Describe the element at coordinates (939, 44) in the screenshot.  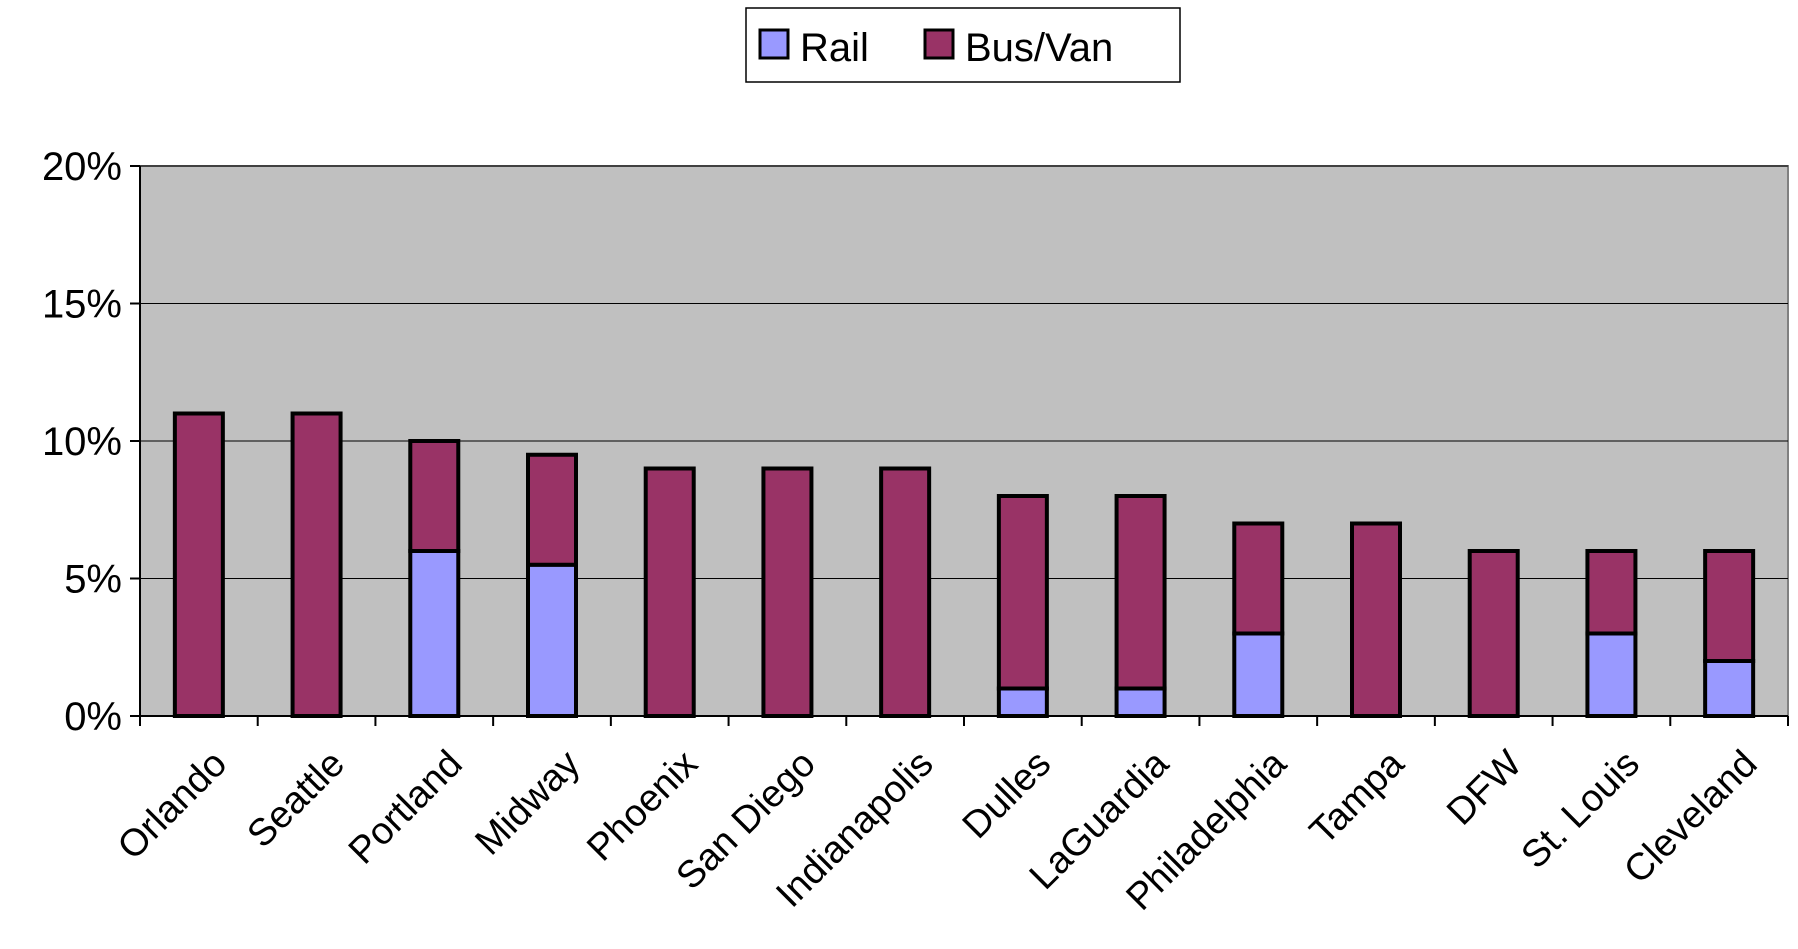
I see `legend-swatch-bus-van` at that location.